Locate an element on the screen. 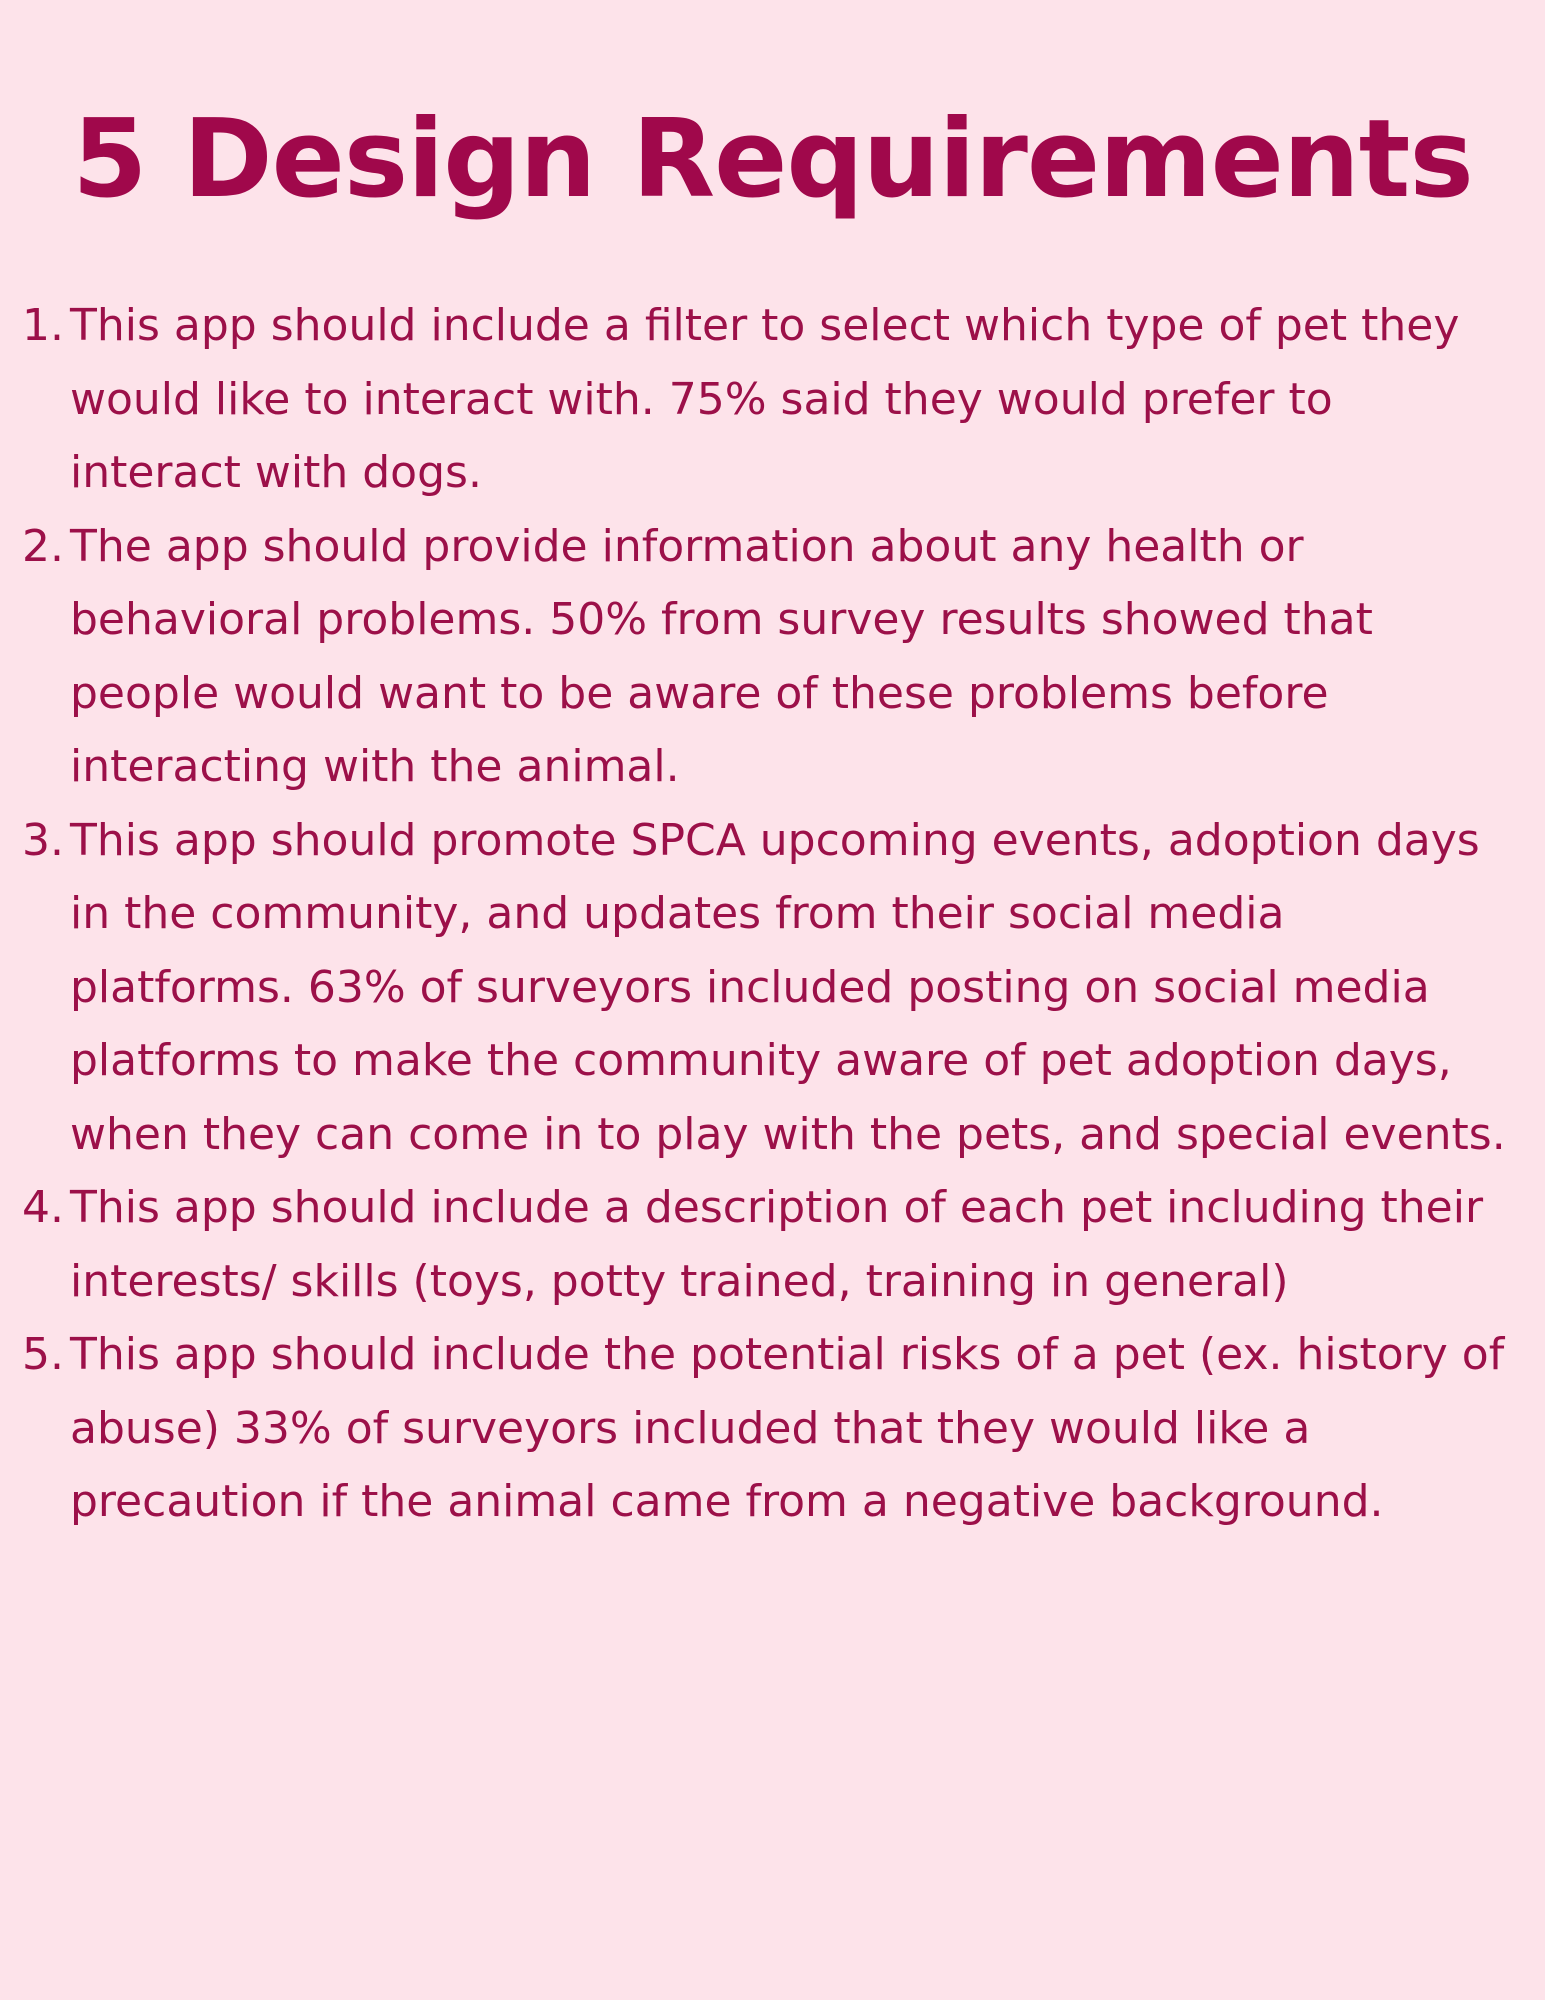 This screenshot has height=2000, width=1545. requirement-number: 1. is located at coordinates (43, 325).